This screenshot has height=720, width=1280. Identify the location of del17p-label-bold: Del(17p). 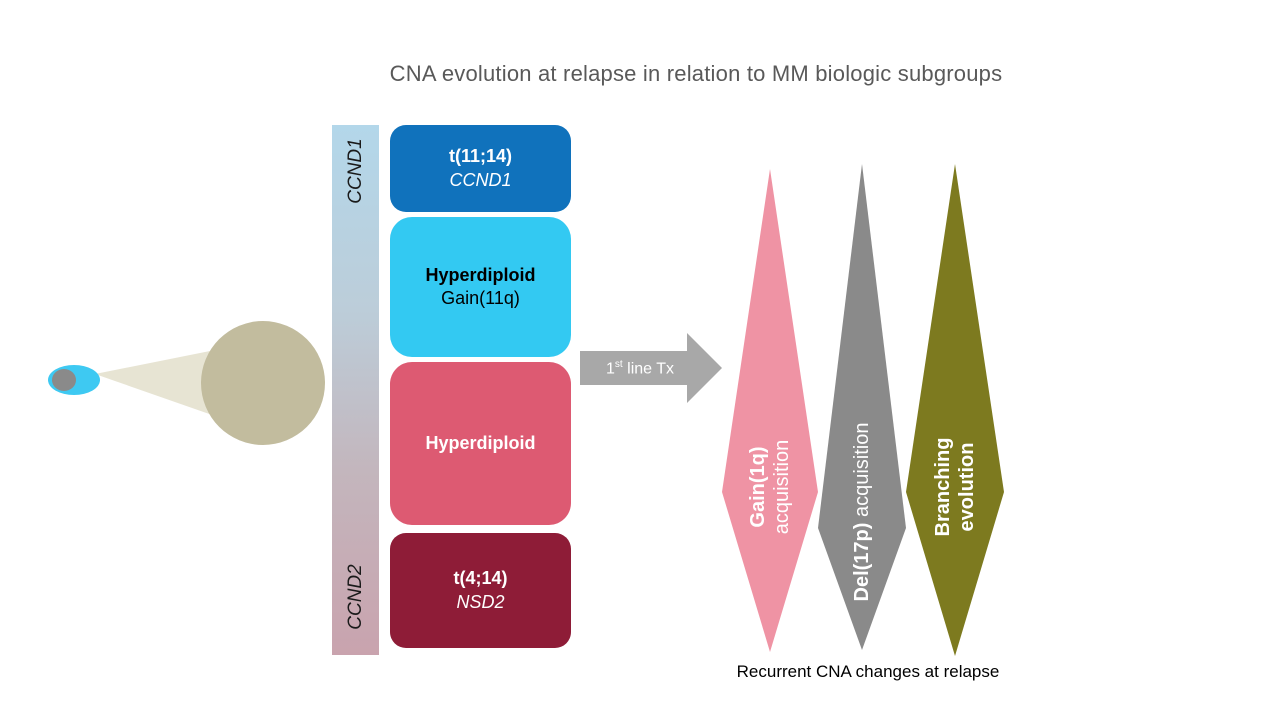
(862, 562).